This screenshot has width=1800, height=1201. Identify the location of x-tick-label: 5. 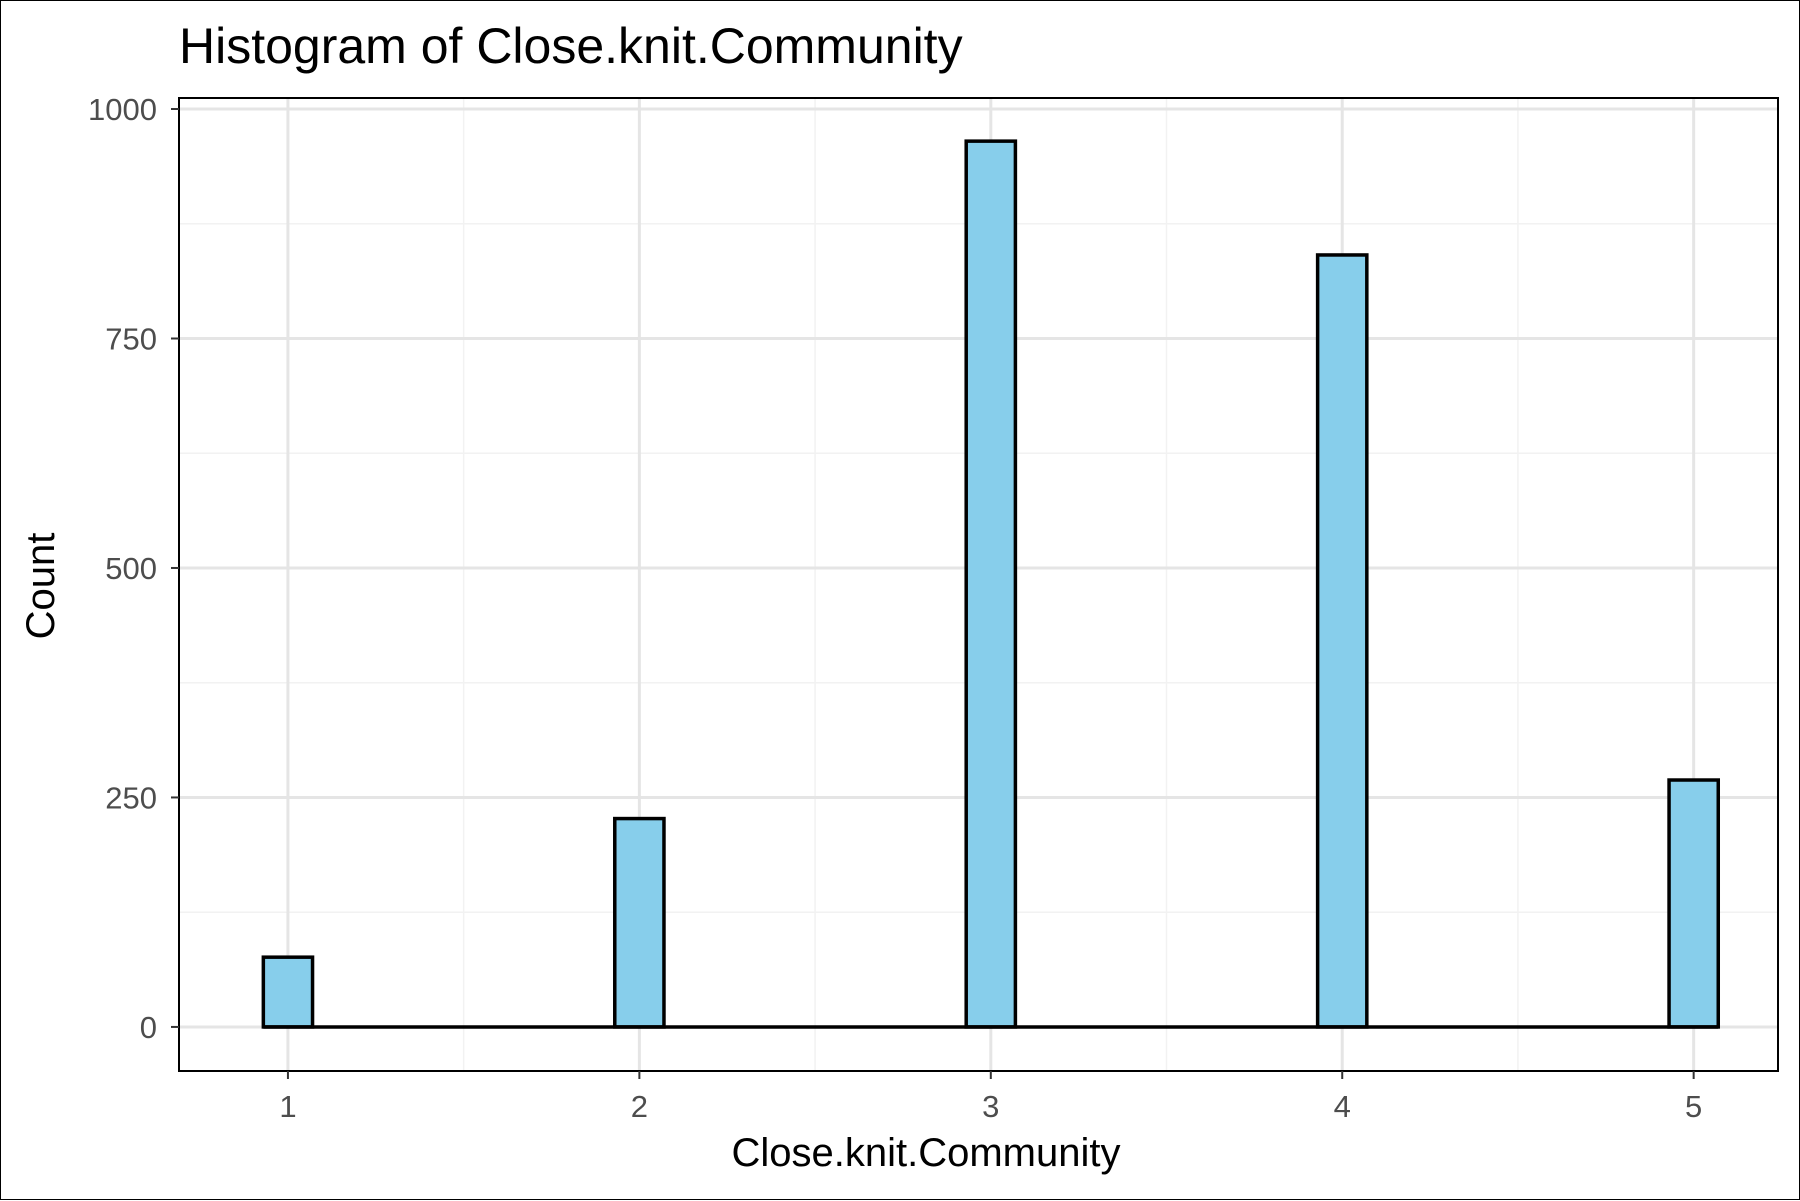
(1693, 1106).